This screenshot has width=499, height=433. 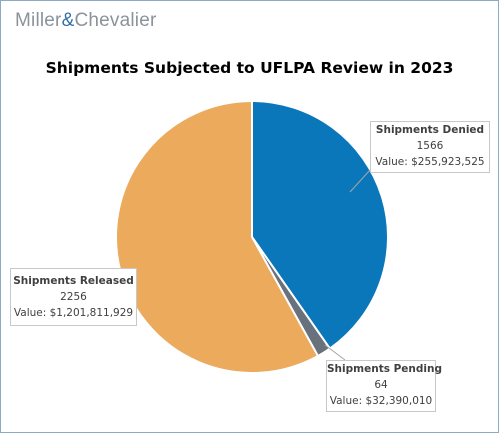 I want to click on miller-chevalier-logo: Miller&Chevalier, so click(x=86, y=21).